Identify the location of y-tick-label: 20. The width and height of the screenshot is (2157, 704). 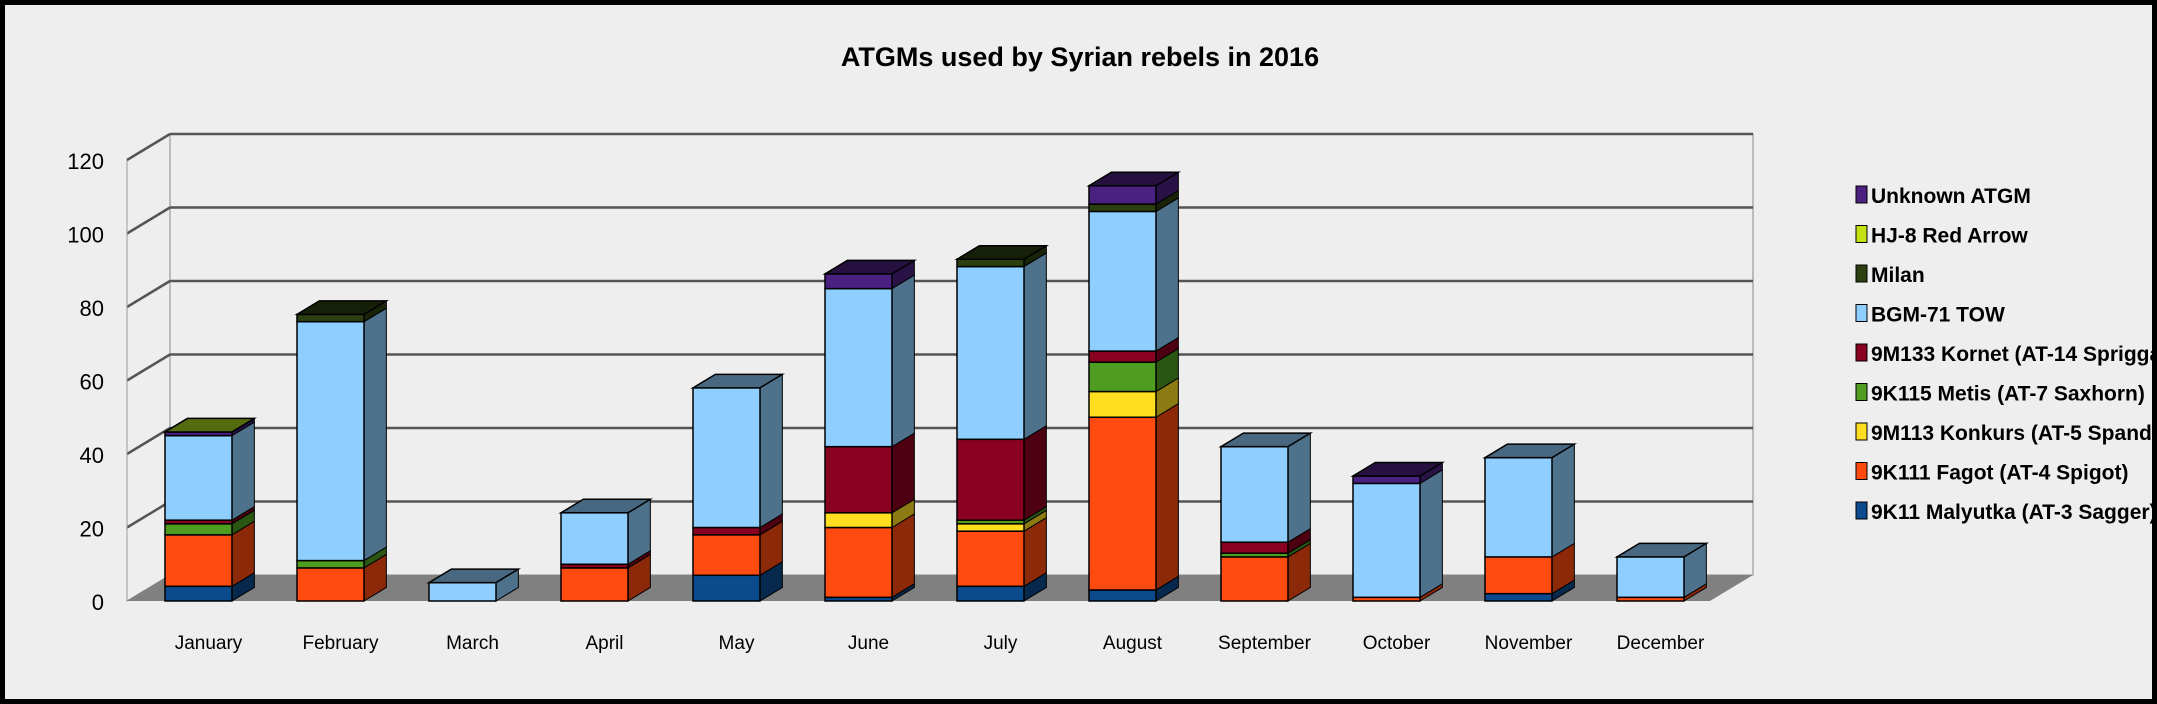
(92, 529).